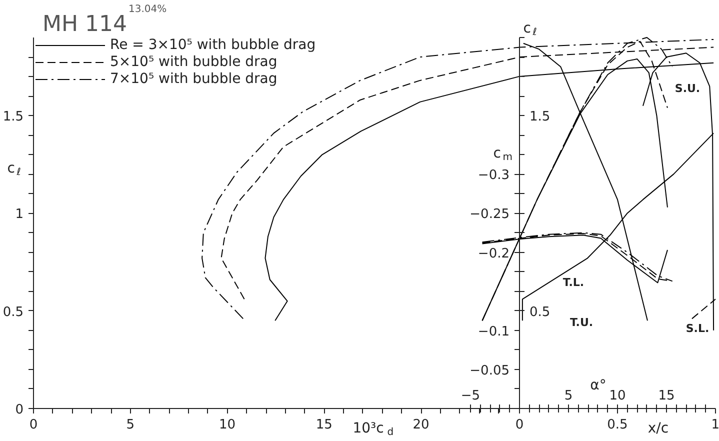 This screenshot has height=441, width=719. Describe the element at coordinates (598, 386) in the screenshot. I see `x-axis-title: α°` at that location.